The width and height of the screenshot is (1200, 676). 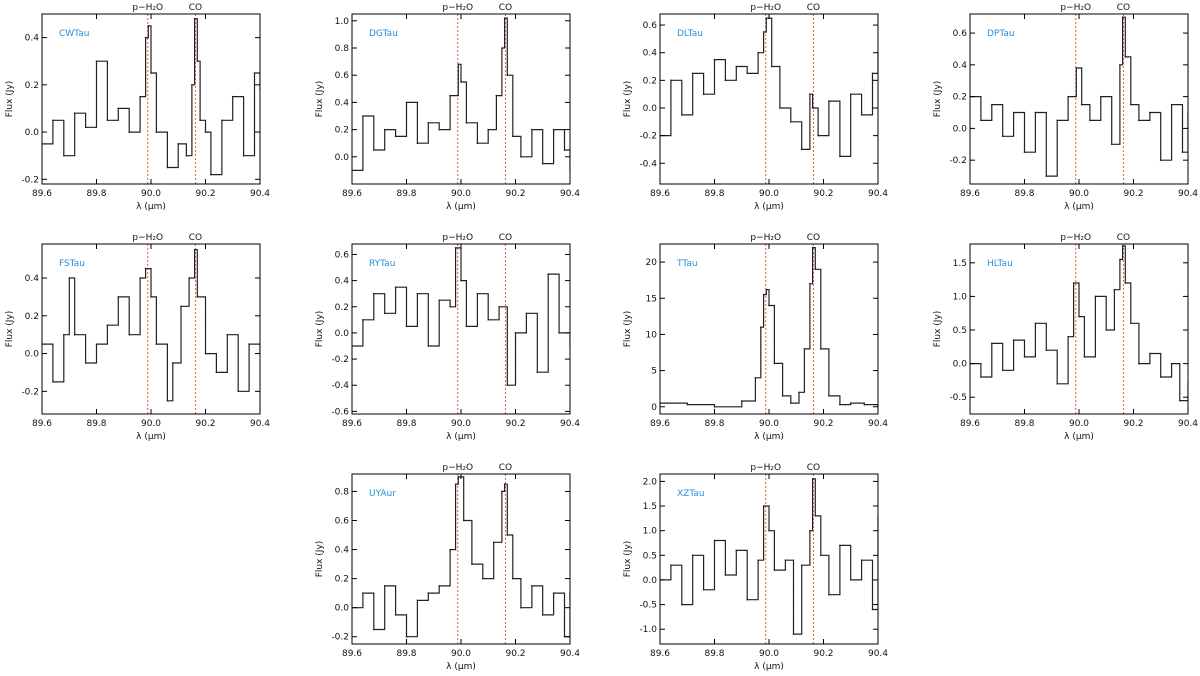 What do you see at coordinates (687, 264) in the screenshot?
I see `object-label: TTau` at bounding box center [687, 264].